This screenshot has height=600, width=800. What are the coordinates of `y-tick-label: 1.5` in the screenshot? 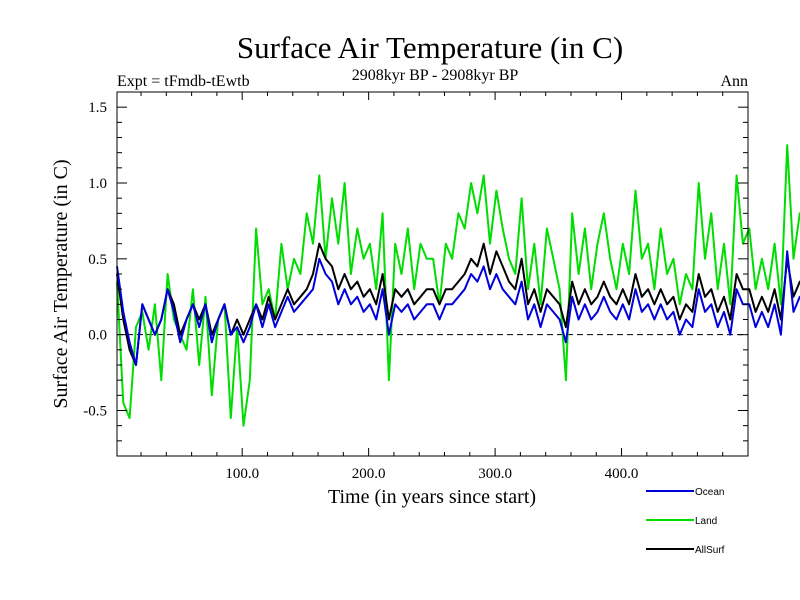 It's located at (97, 108).